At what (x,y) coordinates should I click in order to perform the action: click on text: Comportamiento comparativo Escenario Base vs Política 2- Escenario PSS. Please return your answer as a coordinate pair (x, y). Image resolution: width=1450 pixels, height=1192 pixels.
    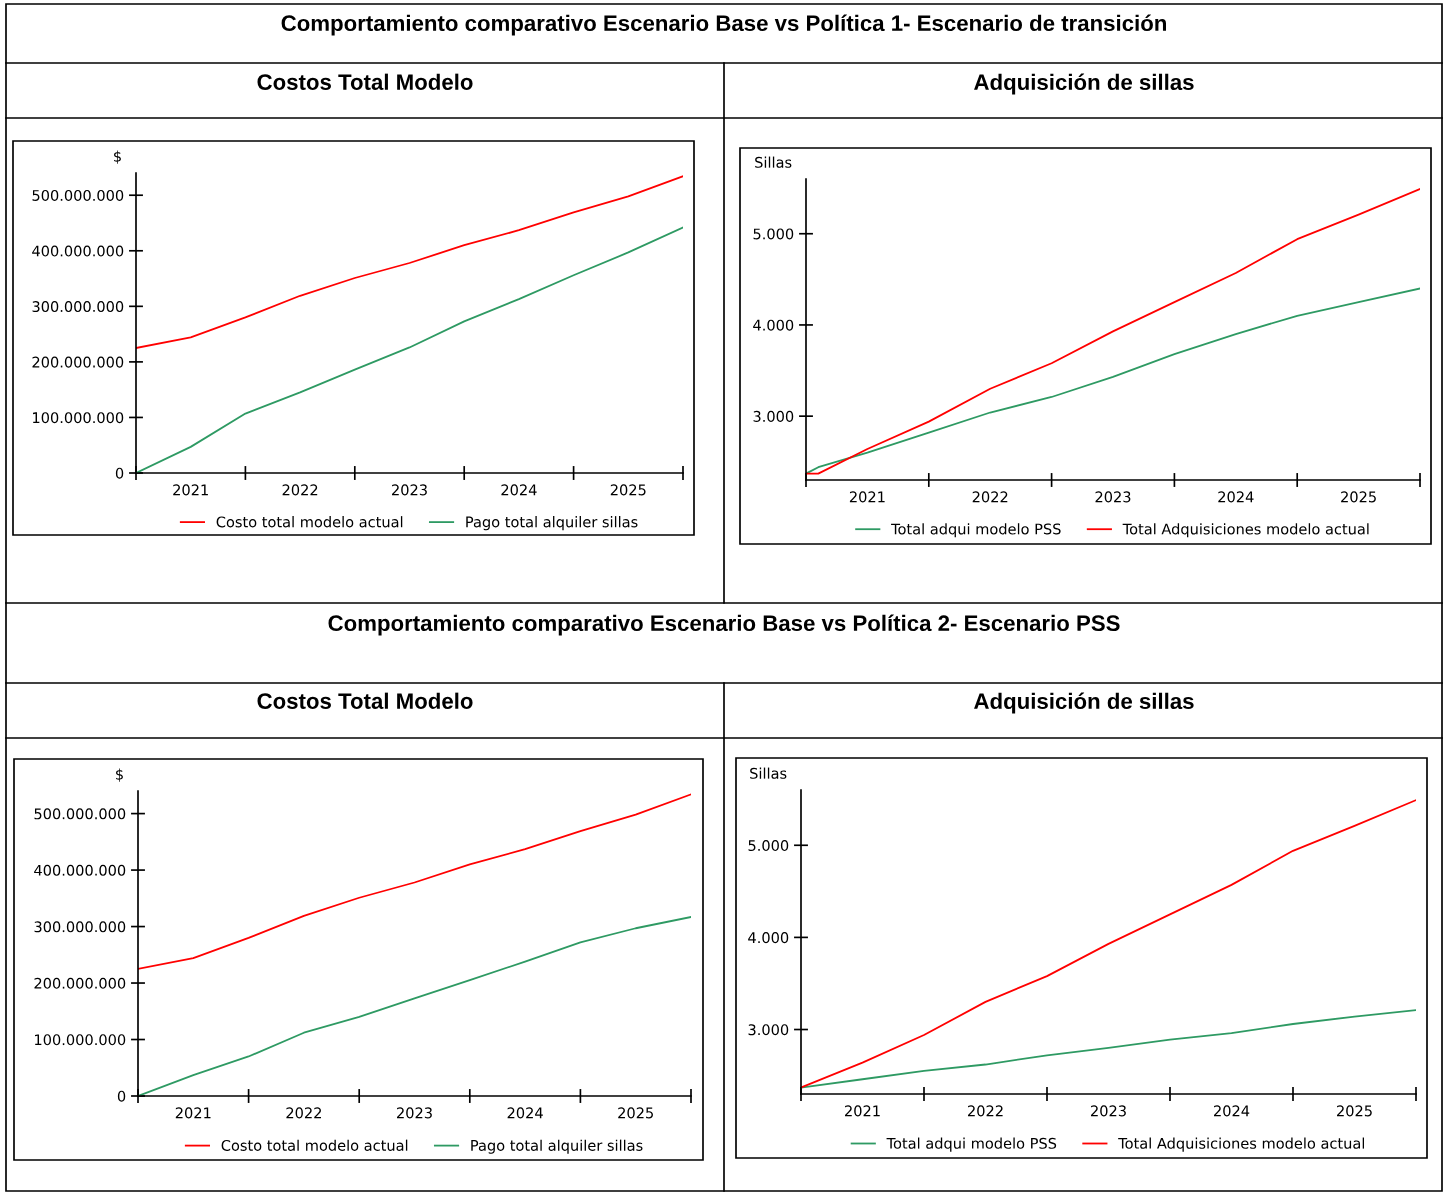
    Looking at the image, I should click on (724, 625).